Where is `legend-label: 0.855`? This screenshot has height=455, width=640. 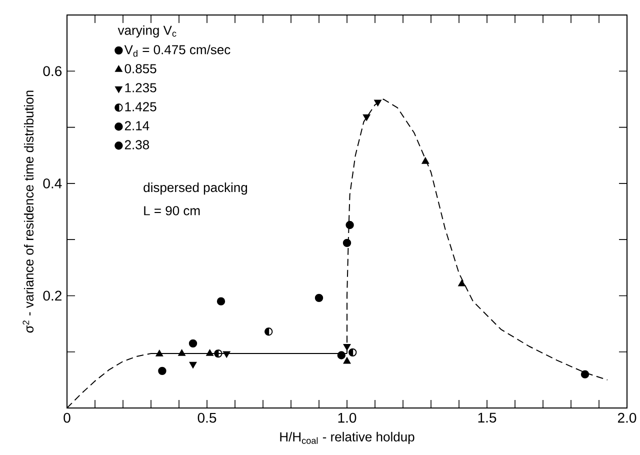
legend-label: 0.855 is located at coordinates (140, 69).